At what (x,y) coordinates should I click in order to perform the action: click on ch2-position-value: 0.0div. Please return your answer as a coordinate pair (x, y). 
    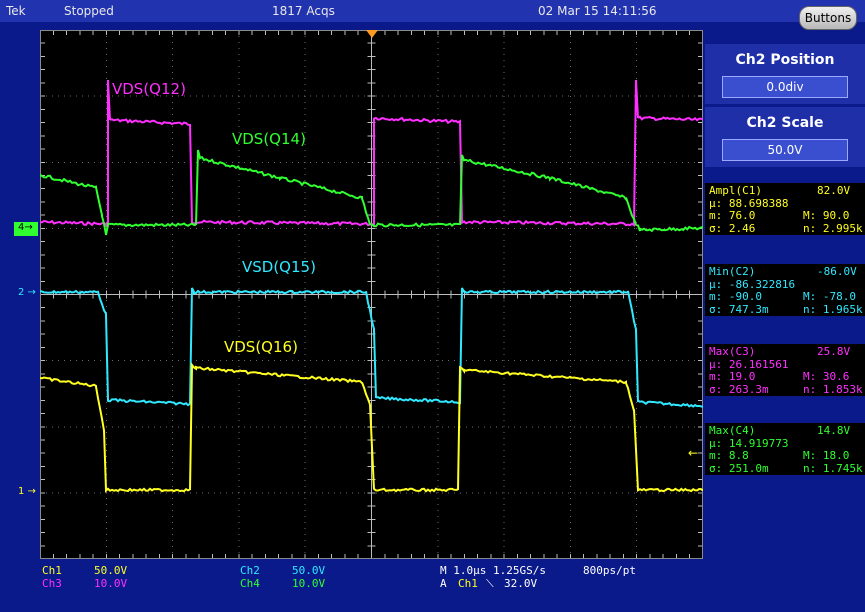
    Looking at the image, I should click on (785, 87).